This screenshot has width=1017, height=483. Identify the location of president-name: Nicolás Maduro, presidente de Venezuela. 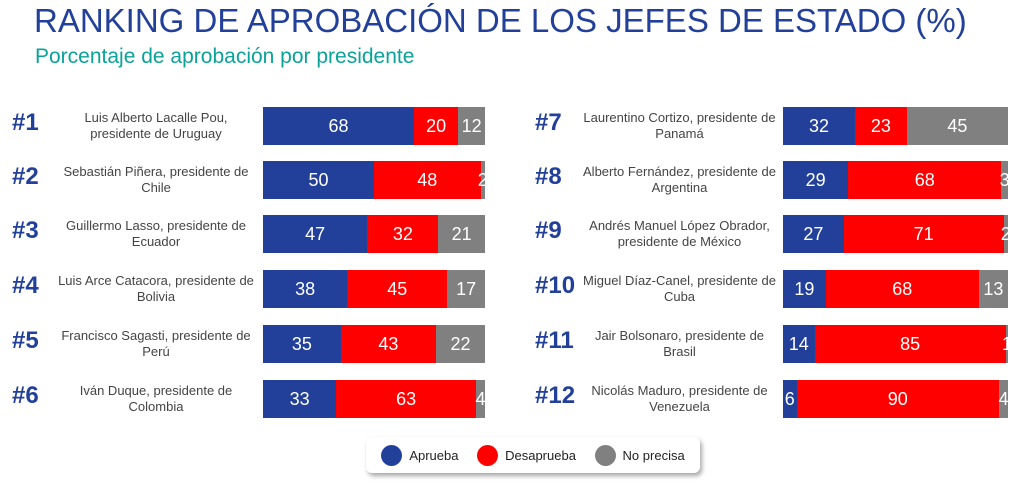
(679, 398).